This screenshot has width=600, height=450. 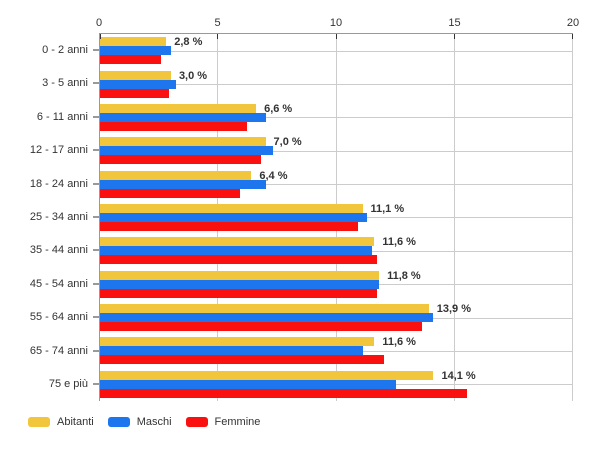 What do you see at coordinates (58, 183) in the screenshot?
I see `category-label: 18 - 24 anni` at bounding box center [58, 183].